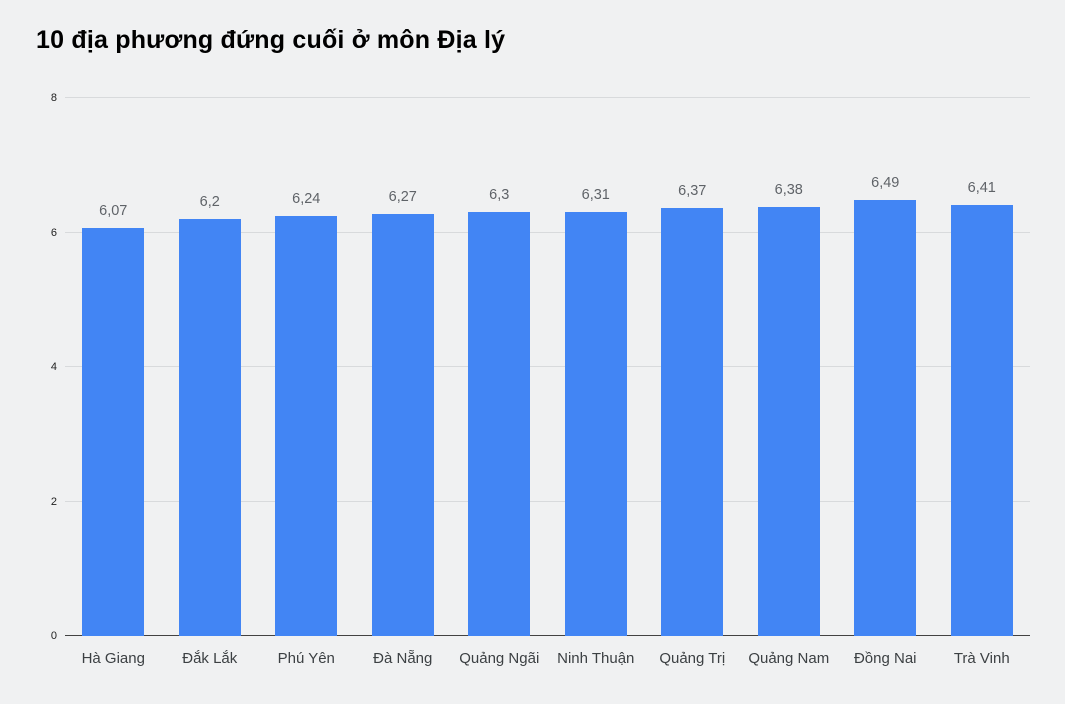 This screenshot has width=1065, height=704. I want to click on bar-value-label: 6,37, so click(692, 190).